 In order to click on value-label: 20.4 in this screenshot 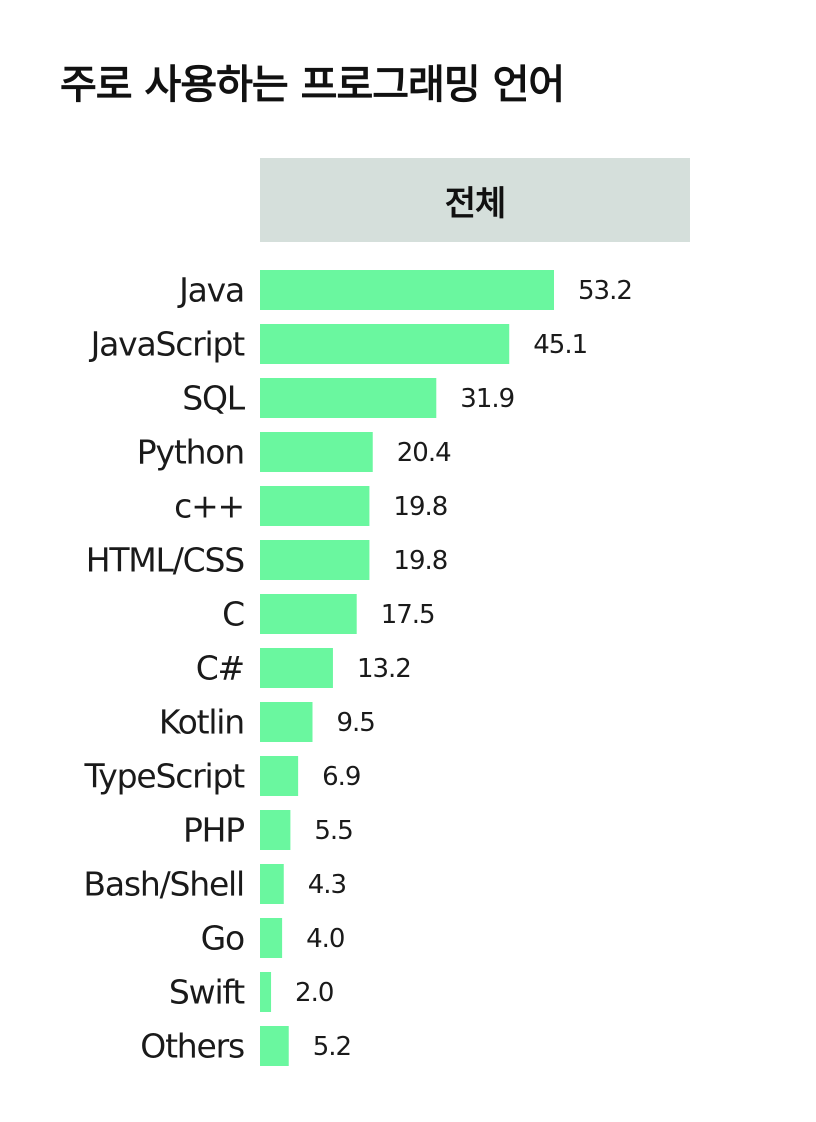, I will do `click(424, 453)`.